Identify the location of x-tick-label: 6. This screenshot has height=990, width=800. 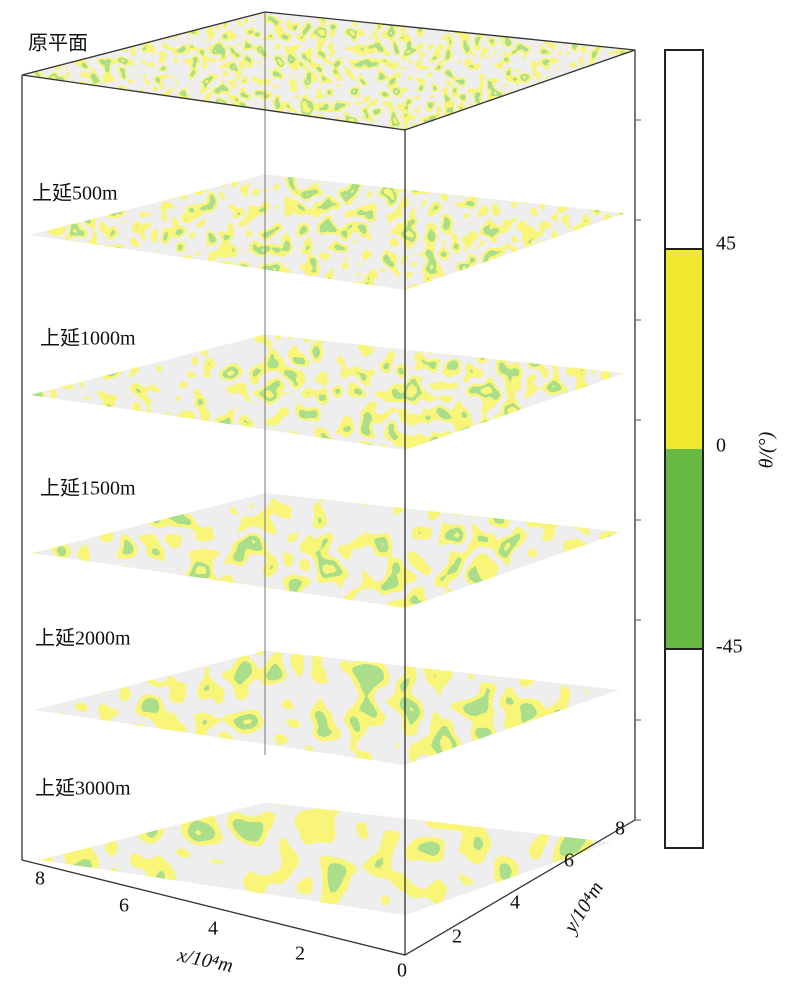
(124, 906).